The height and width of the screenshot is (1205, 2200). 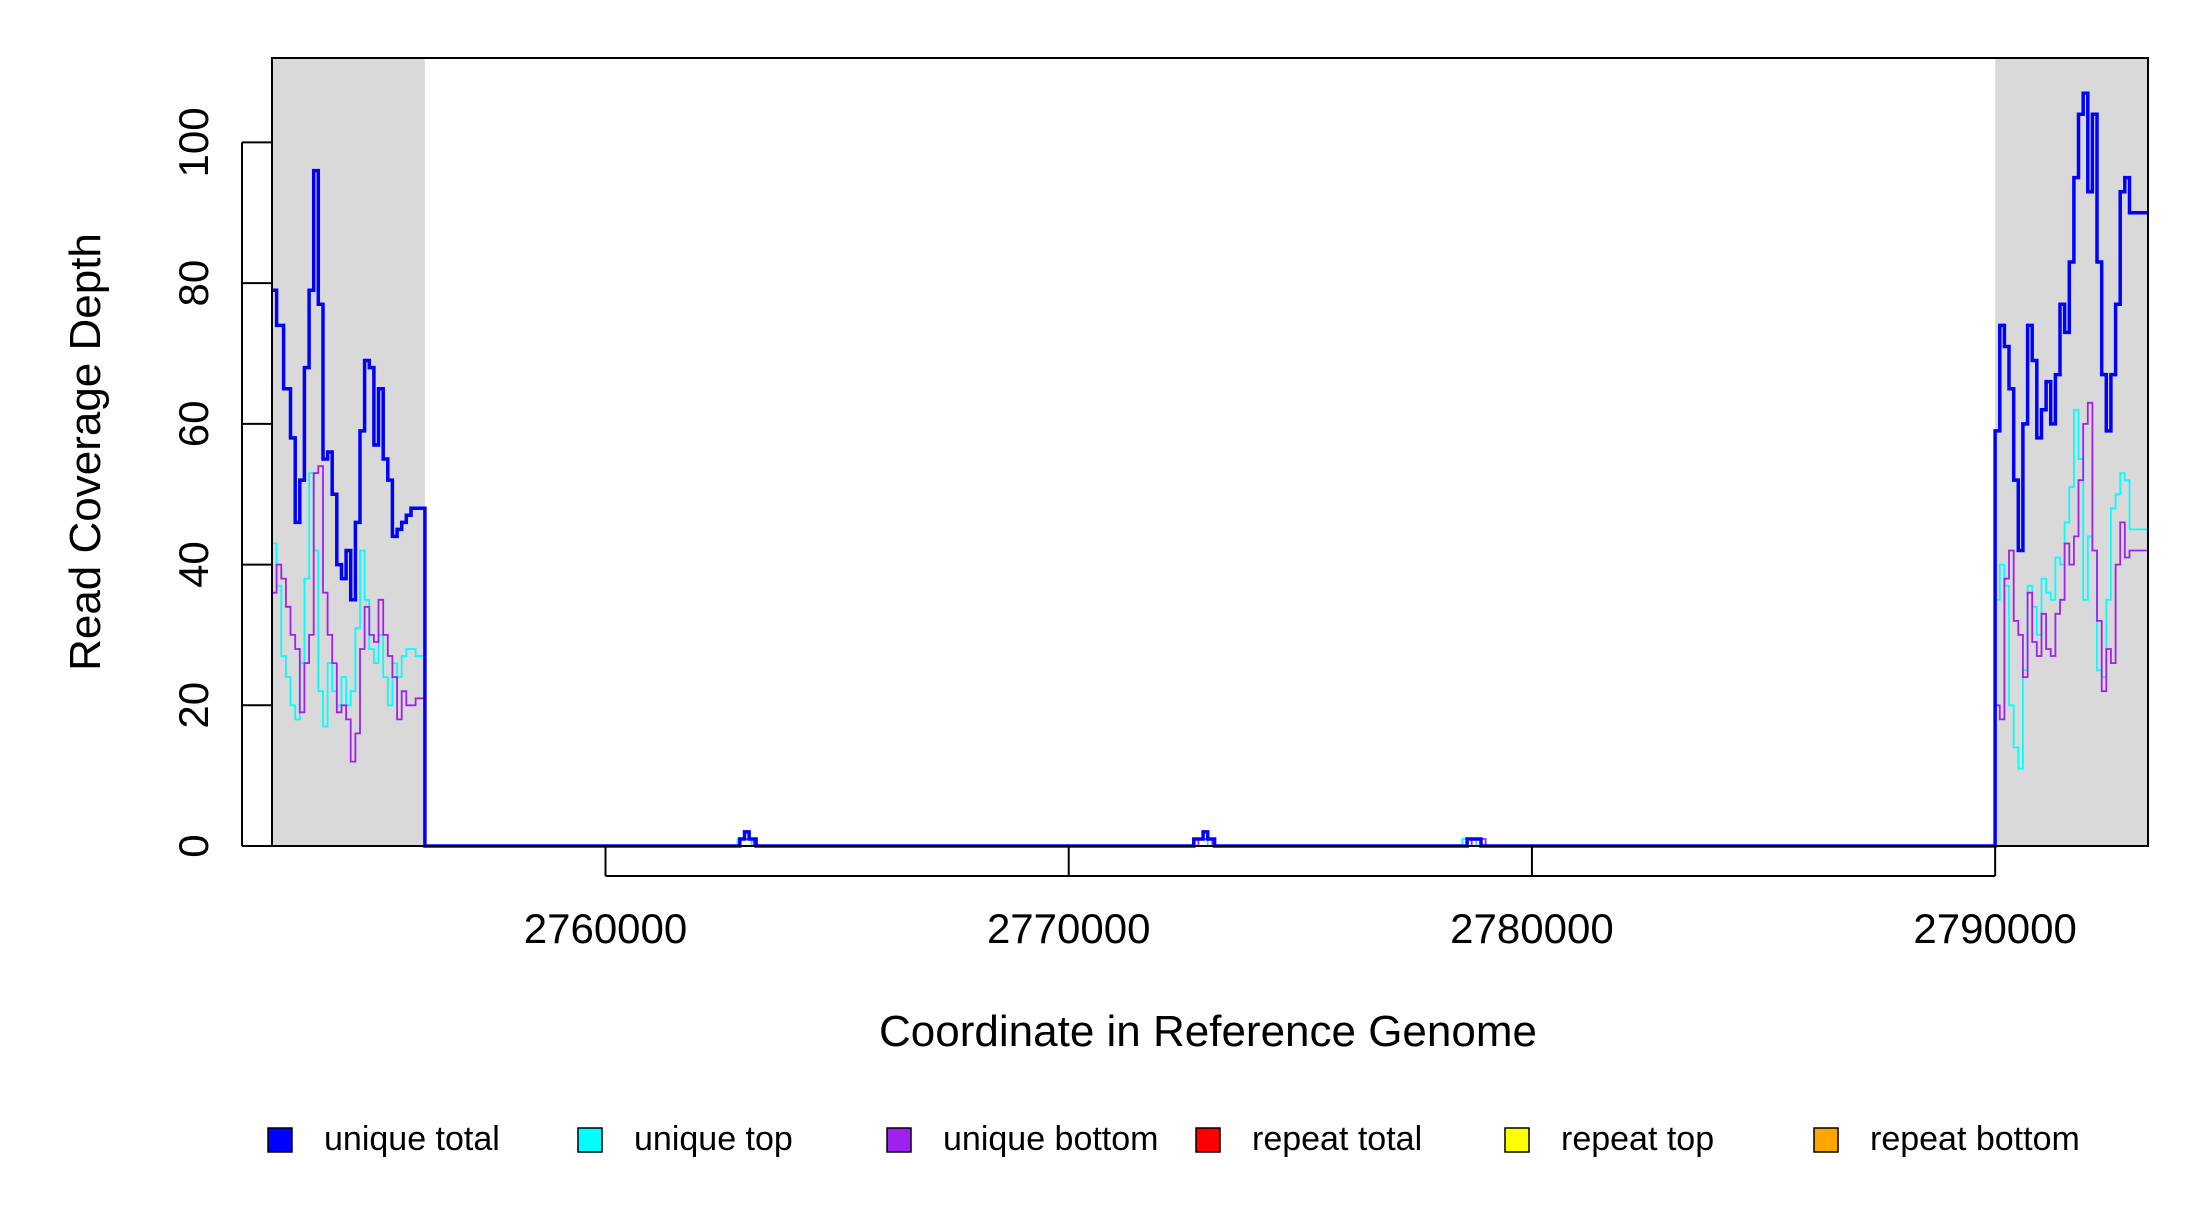 What do you see at coordinates (1975, 1139) in the screenshot?
I see `legend-label: repeat bottom` at bounding box center [1975, 1139].